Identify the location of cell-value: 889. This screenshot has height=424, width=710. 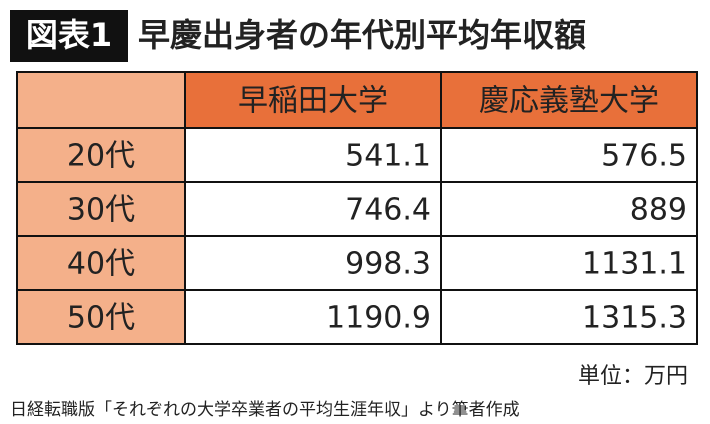
(658, 210).